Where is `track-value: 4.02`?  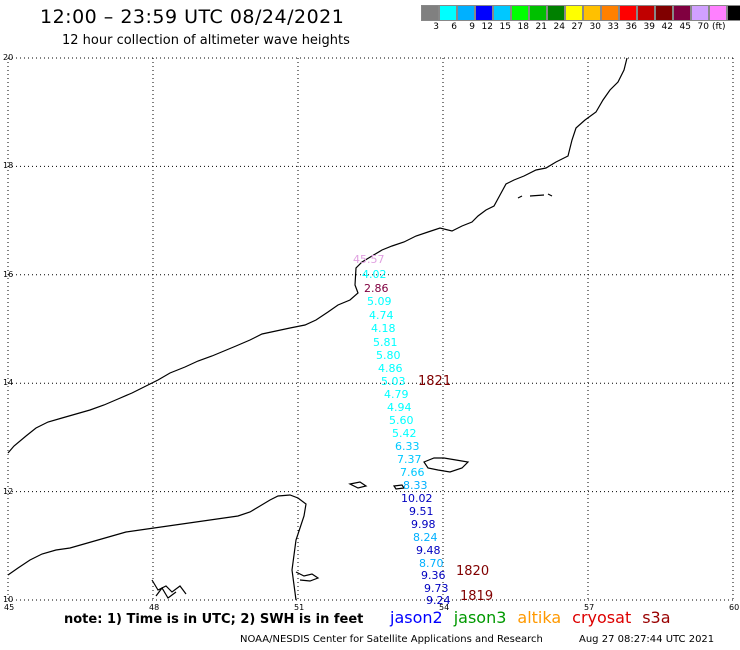
track-value: 4.02 is located at coordinates (374, 274).